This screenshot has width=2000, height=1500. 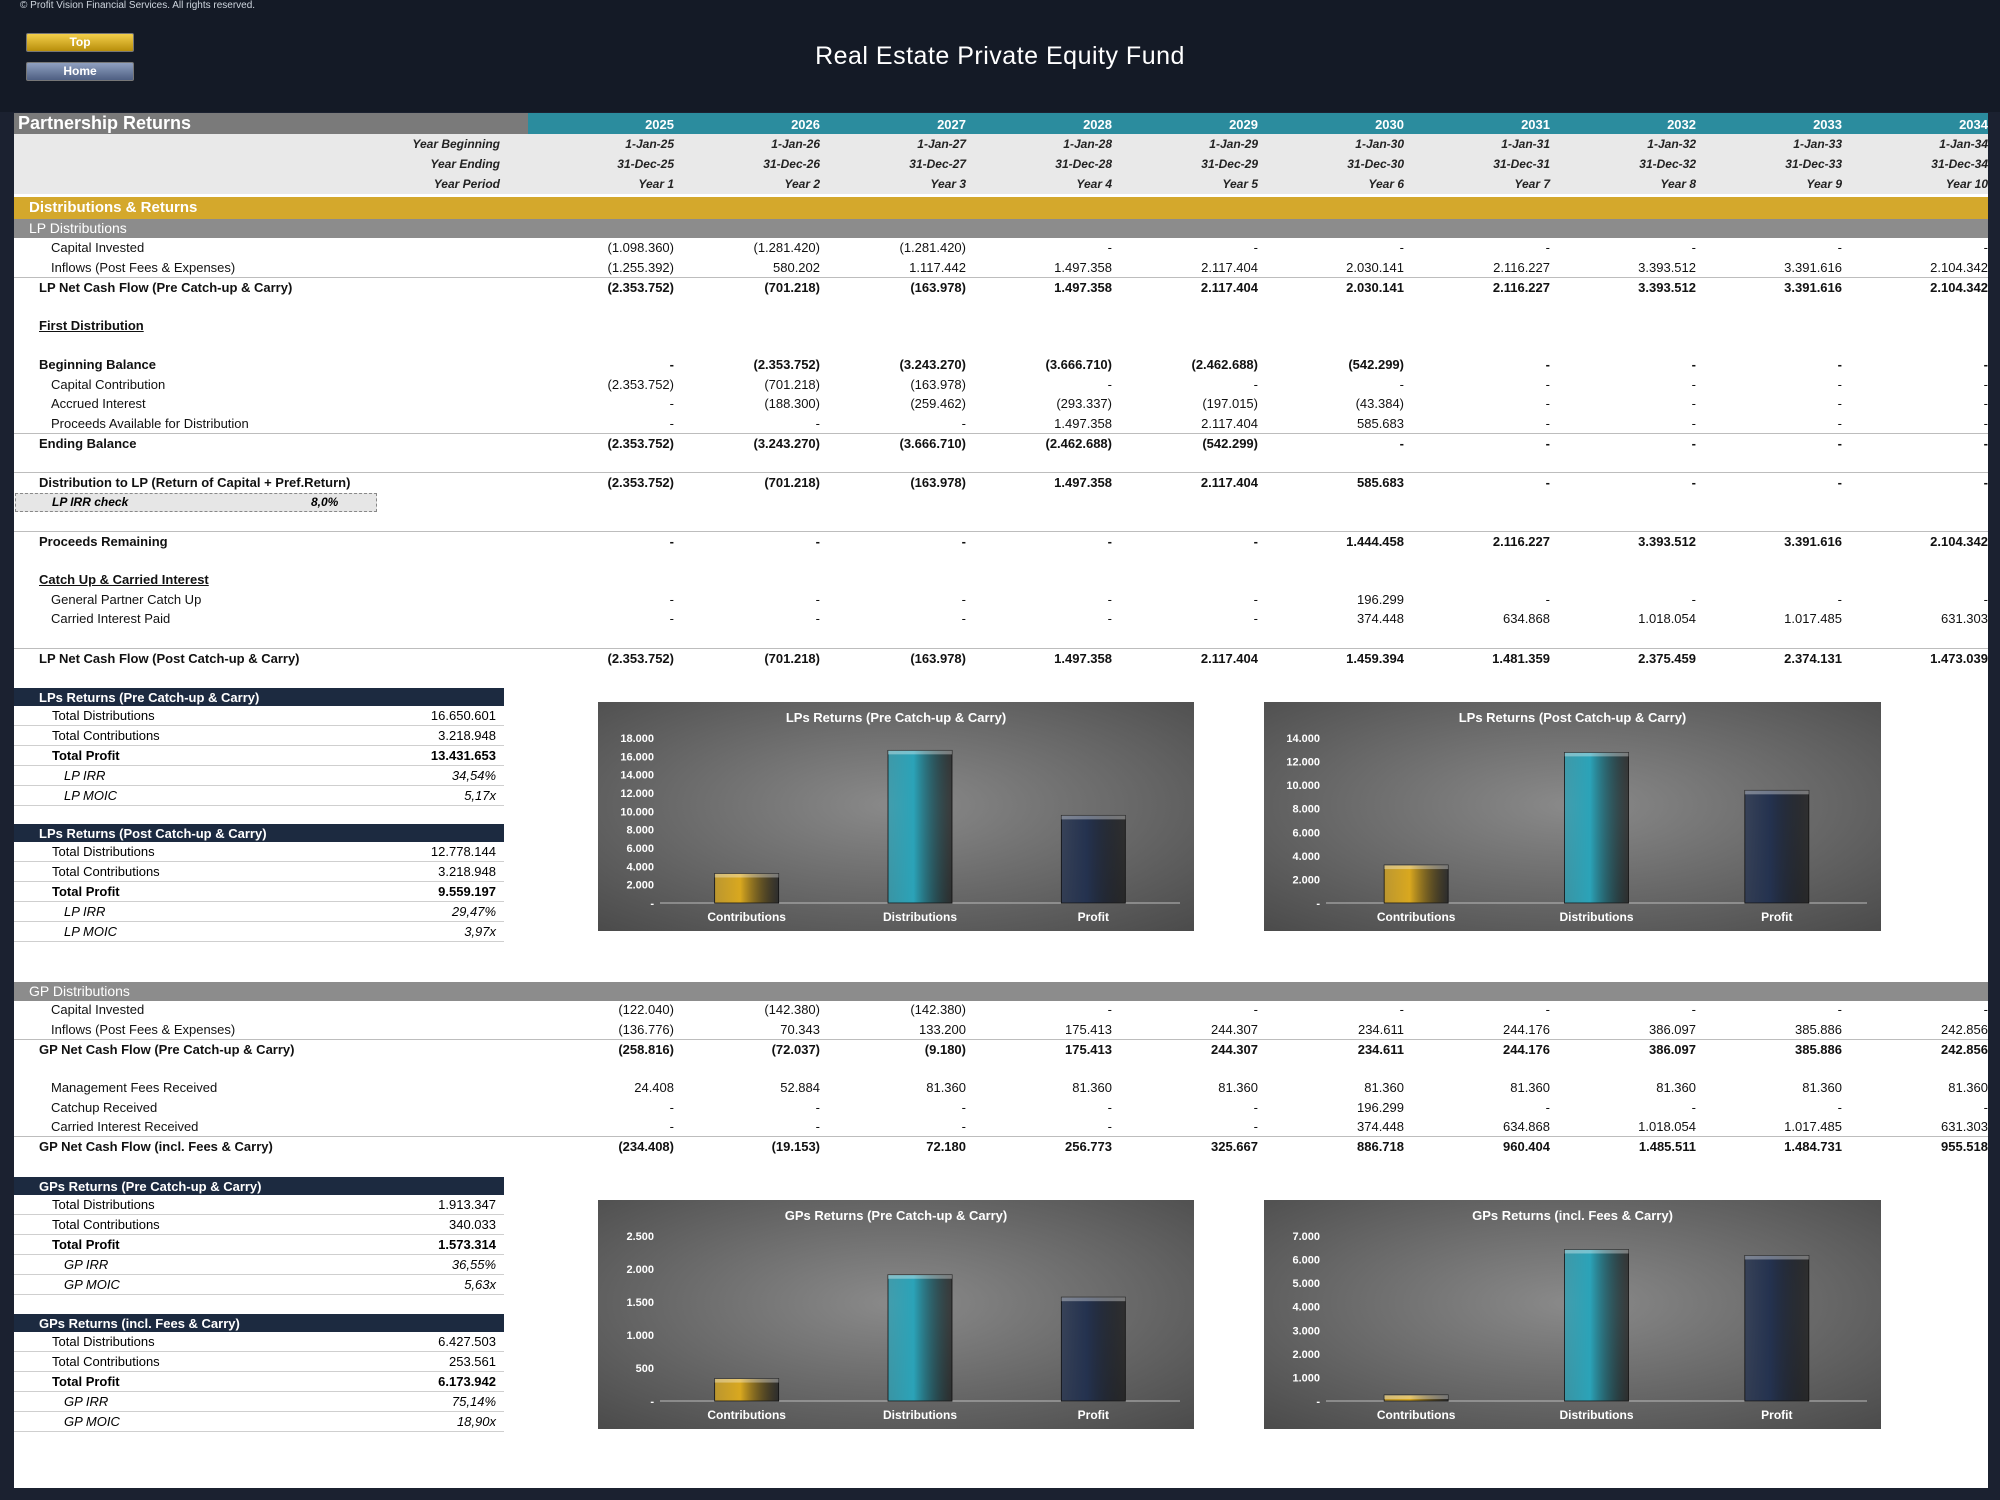 I want to click on value-cell: 52.884, so click(x=800, y=1087).